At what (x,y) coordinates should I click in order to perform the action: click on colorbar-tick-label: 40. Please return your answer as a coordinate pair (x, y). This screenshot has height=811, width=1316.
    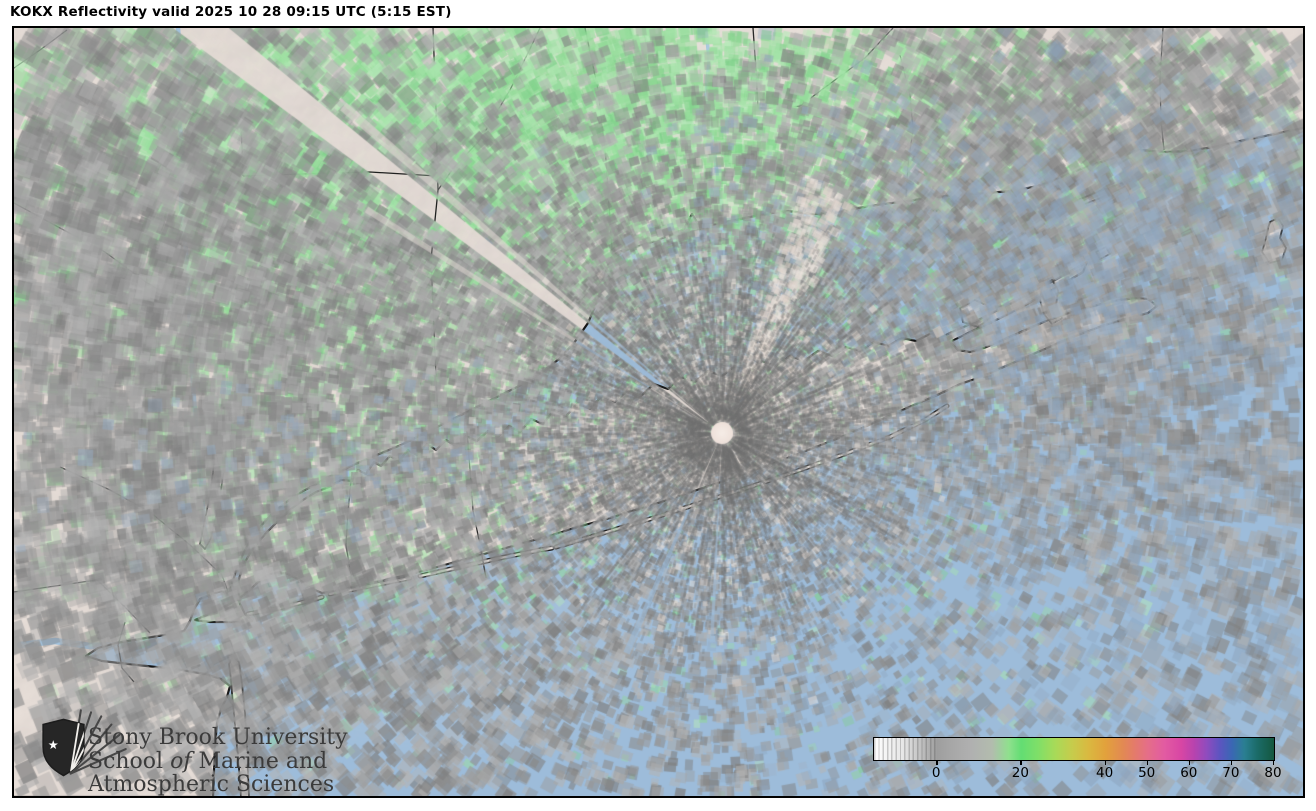
    Looking at the image, I should click on (1104, 773).